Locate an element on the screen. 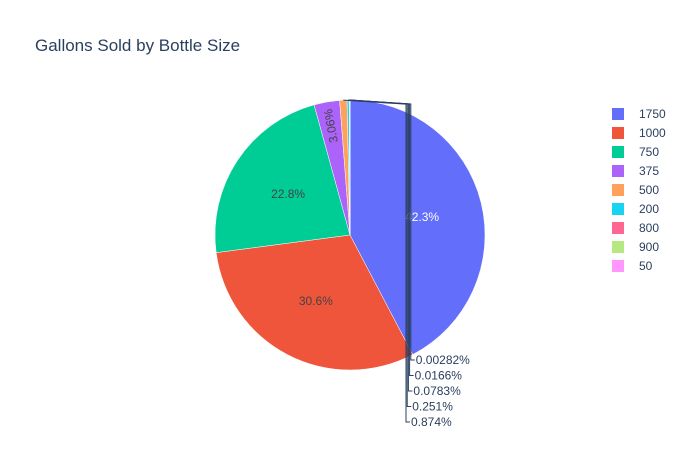  slice-label-50: 0.00282% is located at coordinates (443, 360).